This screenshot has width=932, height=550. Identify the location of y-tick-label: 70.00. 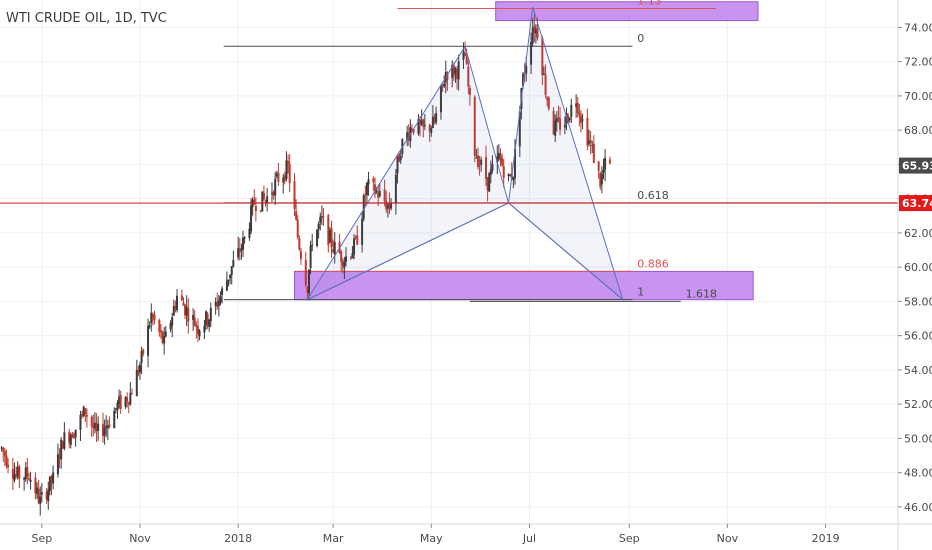
(918, 96).